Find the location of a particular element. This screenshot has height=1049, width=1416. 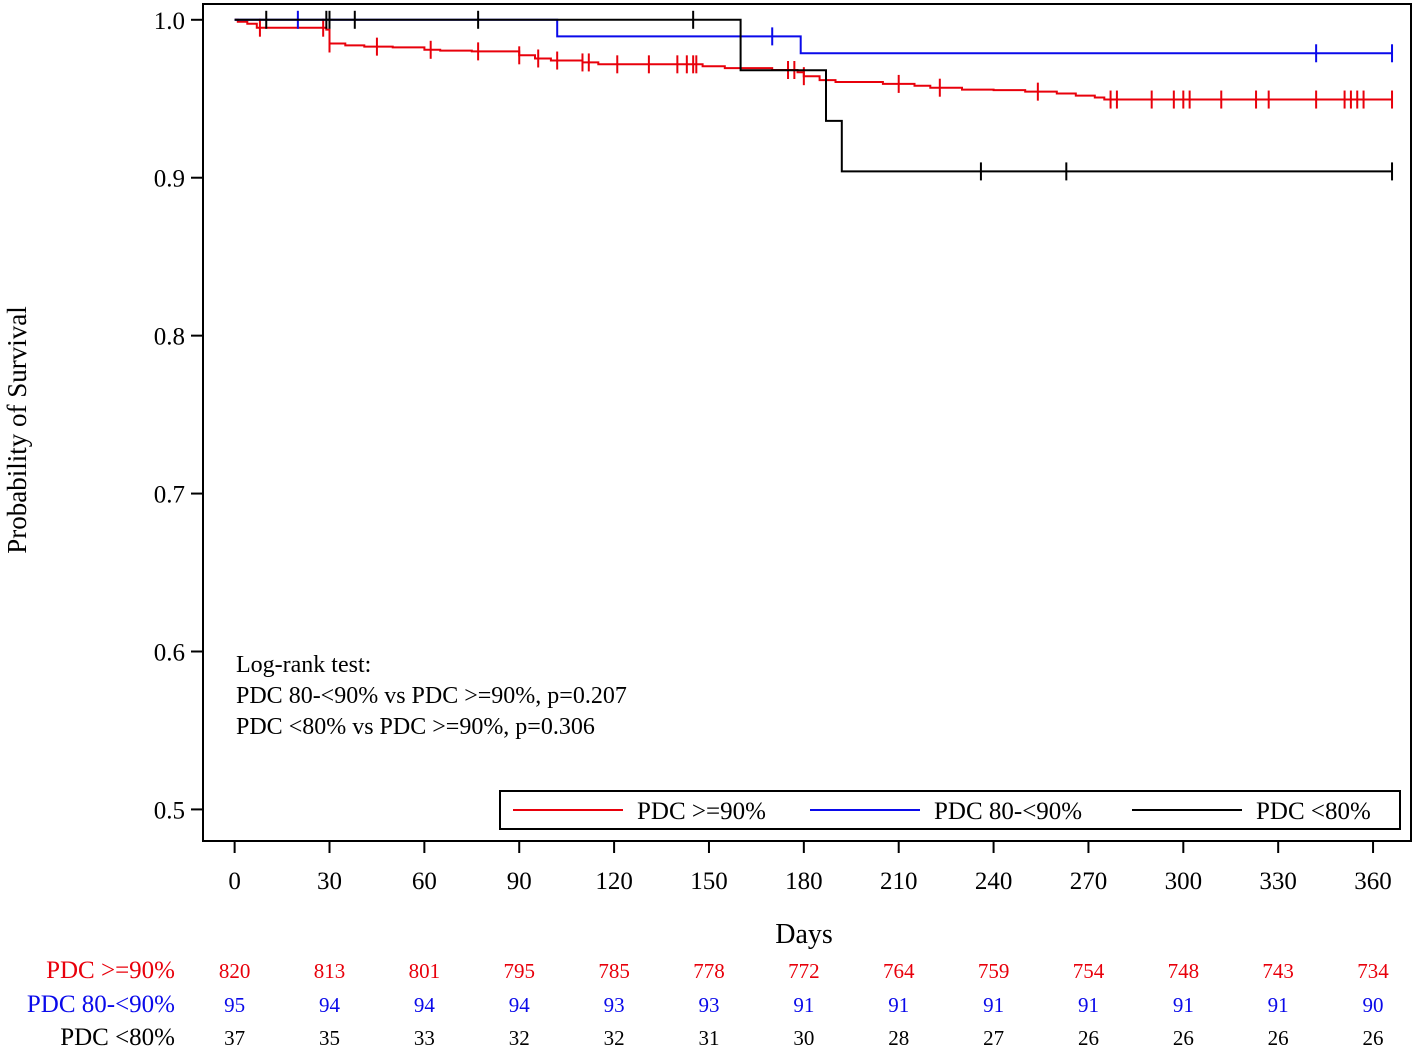

risk-count-pdc-lt80: 30 is located at coordinates (803, 1037).